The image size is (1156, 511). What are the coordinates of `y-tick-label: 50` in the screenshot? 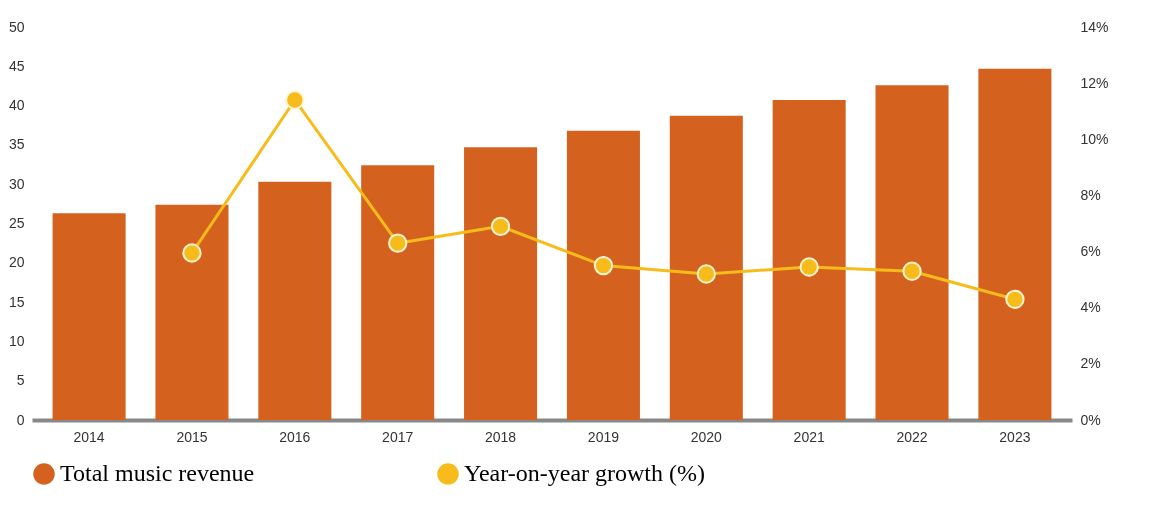 It's located at (16, 26).